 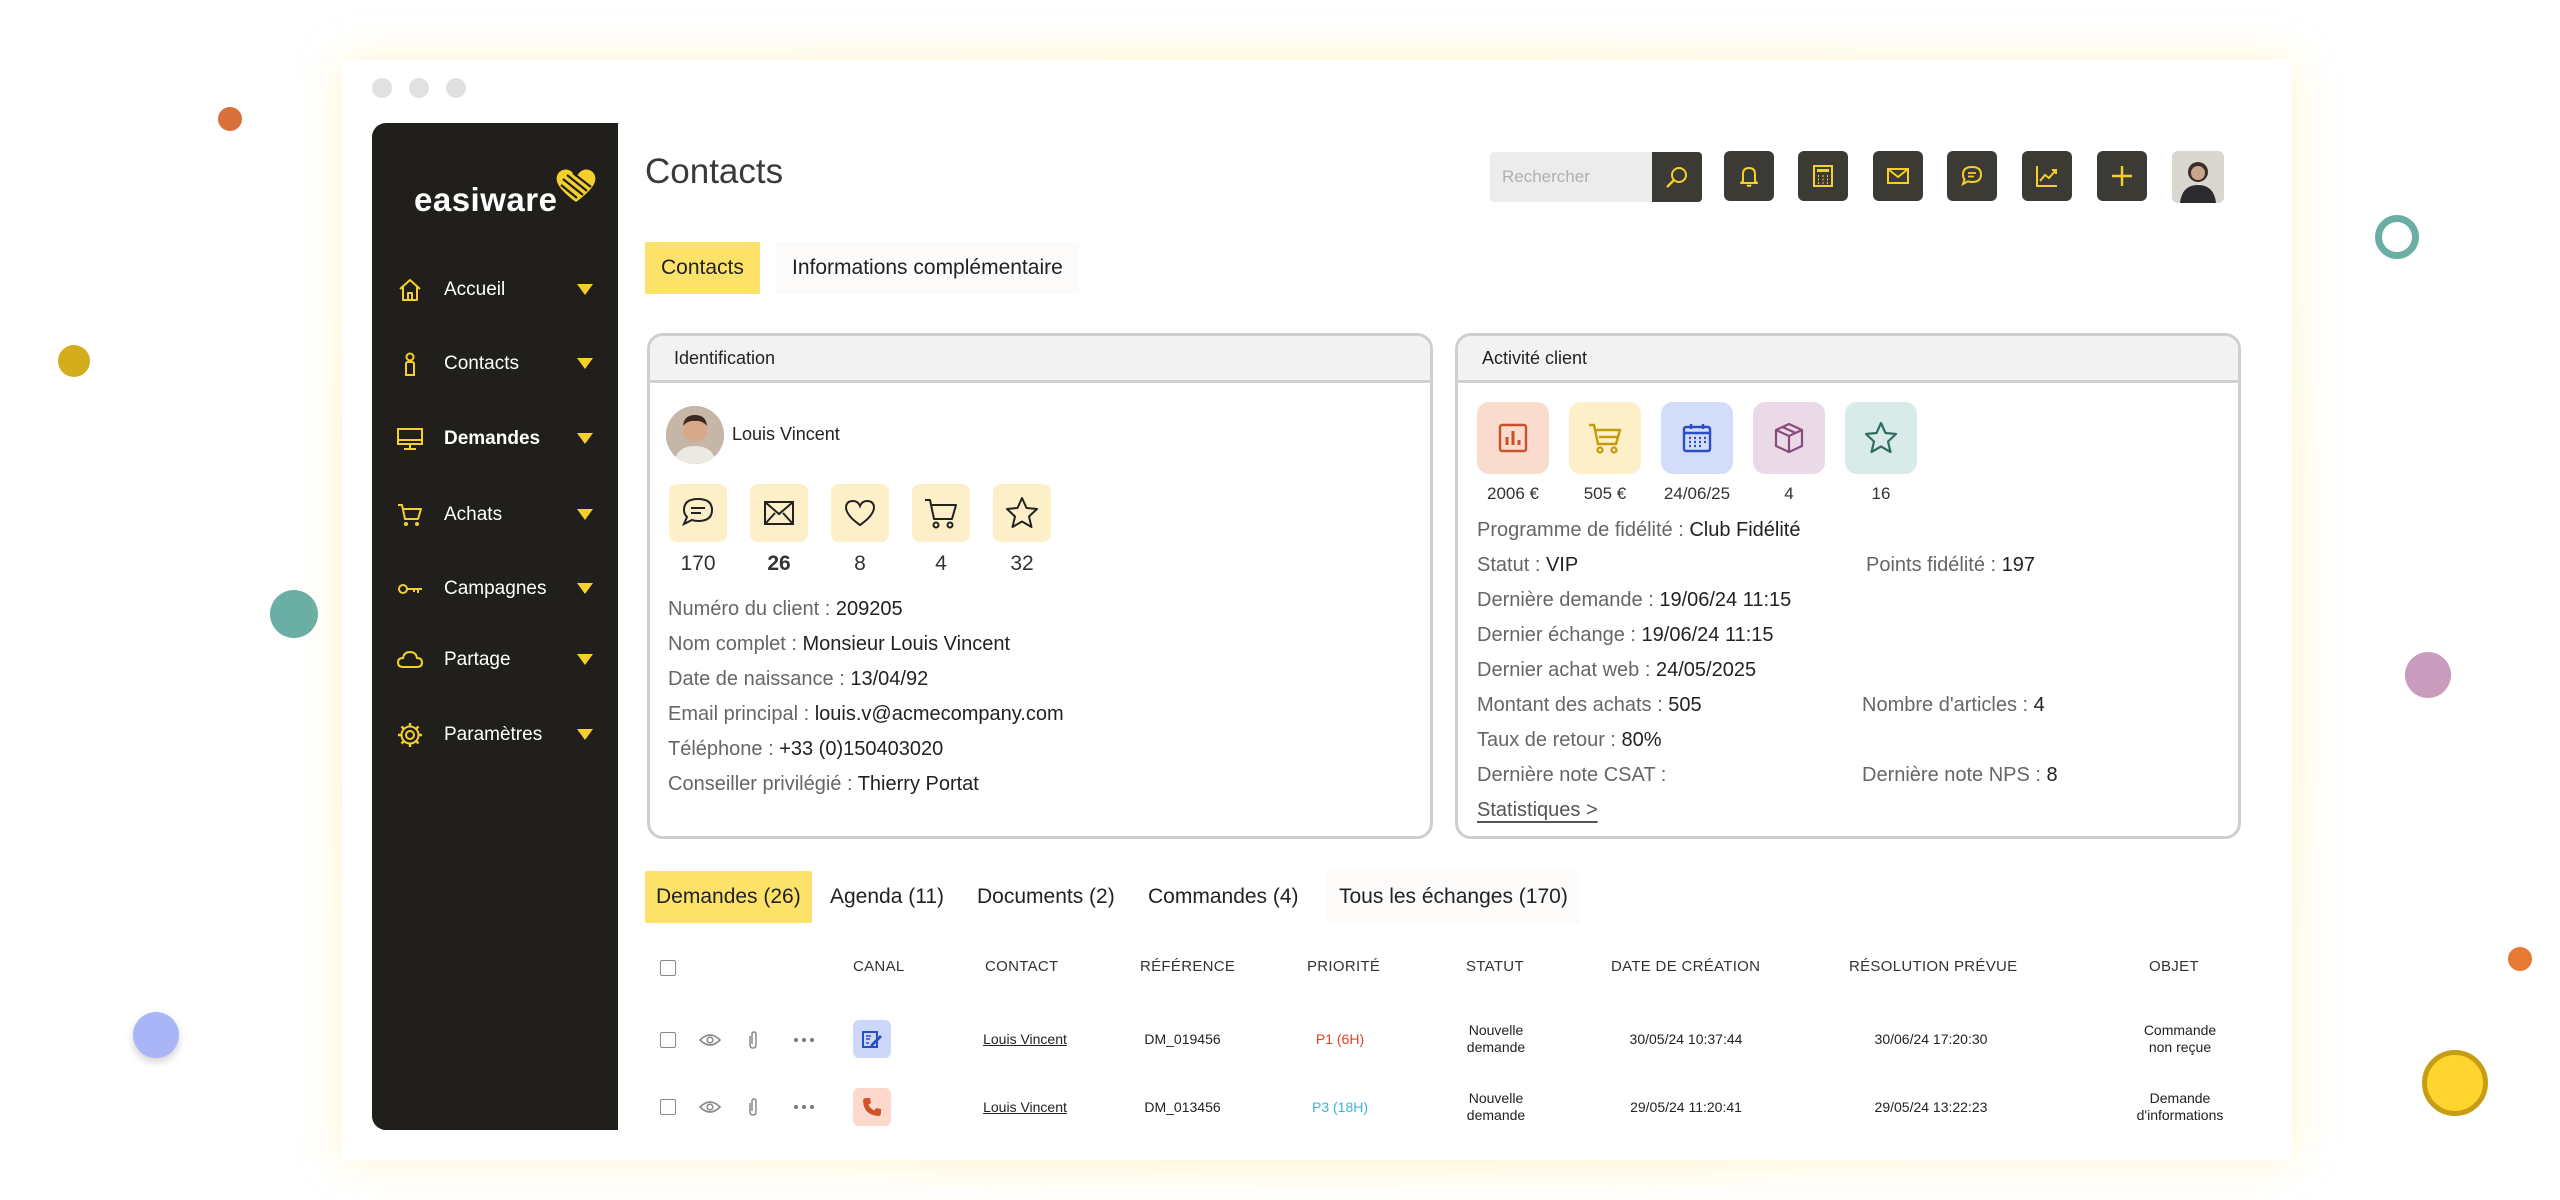 What do you see at coordinates (1188, 966) in the screenshot?
I see `column-header-reference: RÉFÉRENCE` at bounding box center [1188, 966].